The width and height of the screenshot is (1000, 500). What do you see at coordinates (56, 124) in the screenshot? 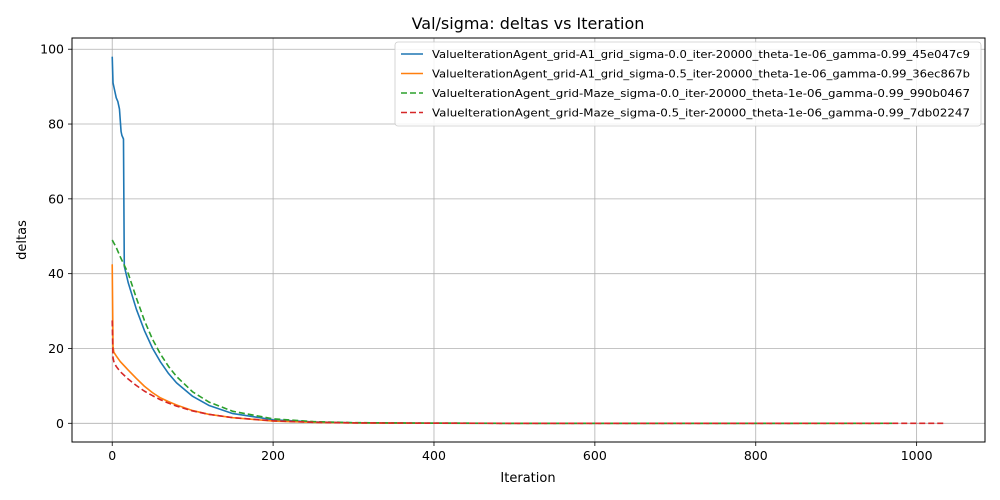
I see `y-tick-label: 80` at bounding box center [56, 124].